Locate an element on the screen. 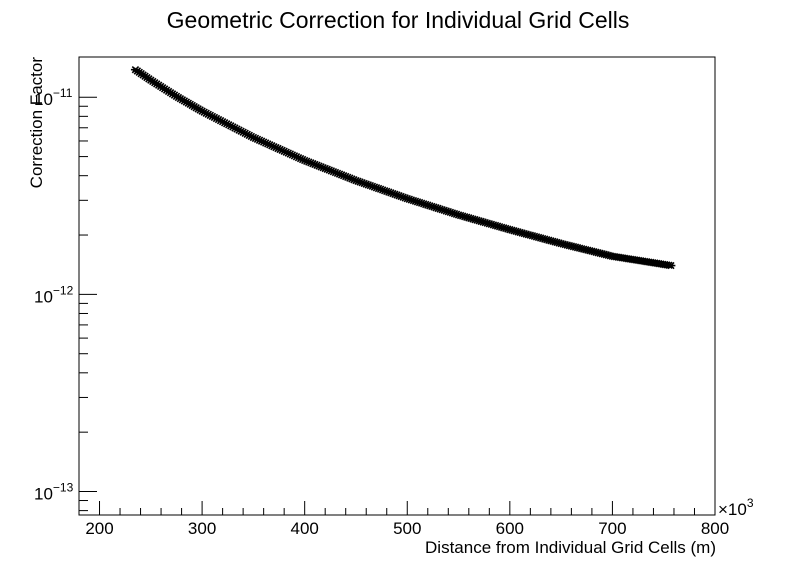  x-axis-multiplier: ×10³ is located at coordinates (736, 507).